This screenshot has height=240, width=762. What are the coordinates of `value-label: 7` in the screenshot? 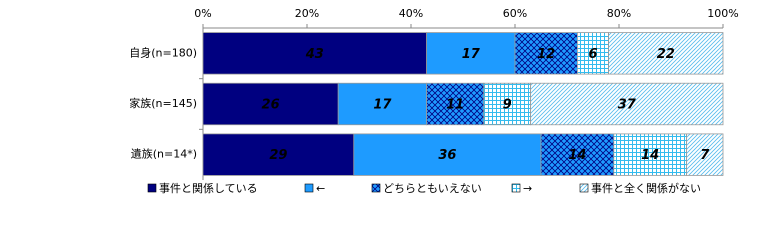 It's located at (705, 155).